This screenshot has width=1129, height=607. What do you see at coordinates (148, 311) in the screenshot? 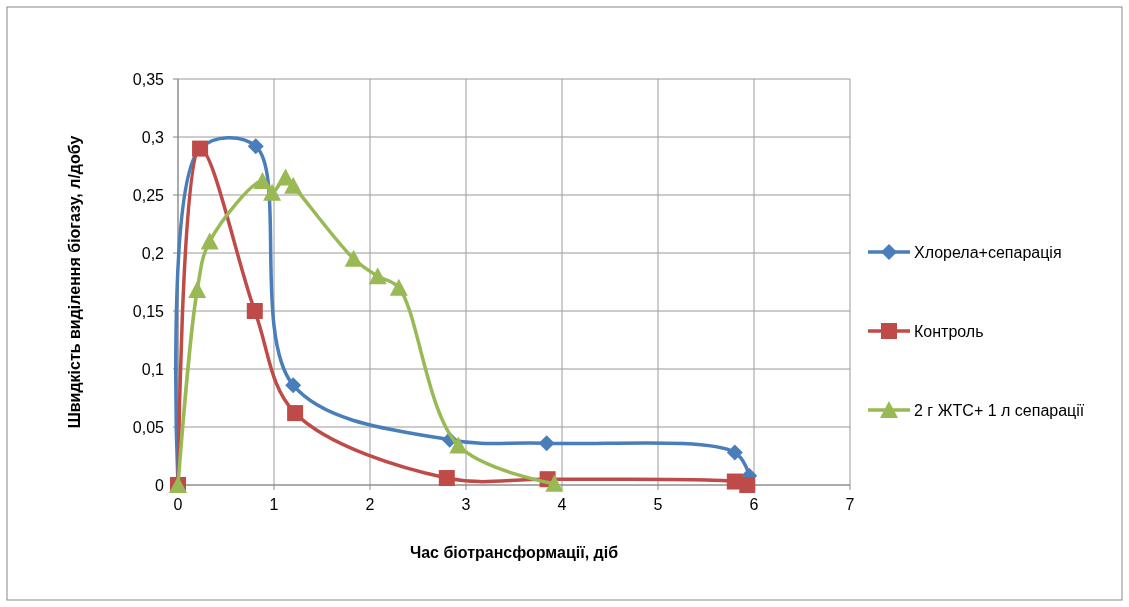
I see `y-tick-label: 0,15` at bounding box center [148, 311].